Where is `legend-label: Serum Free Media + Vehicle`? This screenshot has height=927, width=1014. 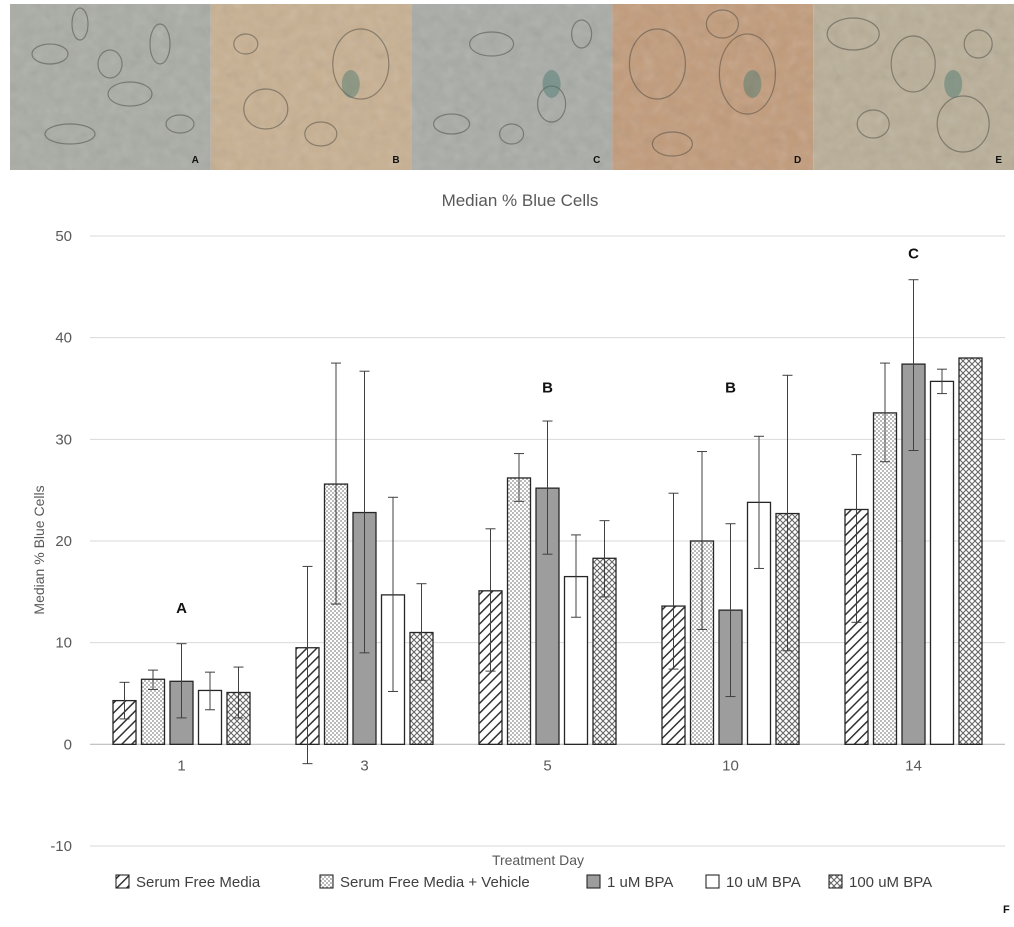 legend-label: Serum Free Media + Vehicle is located at coordinates (435, 882).